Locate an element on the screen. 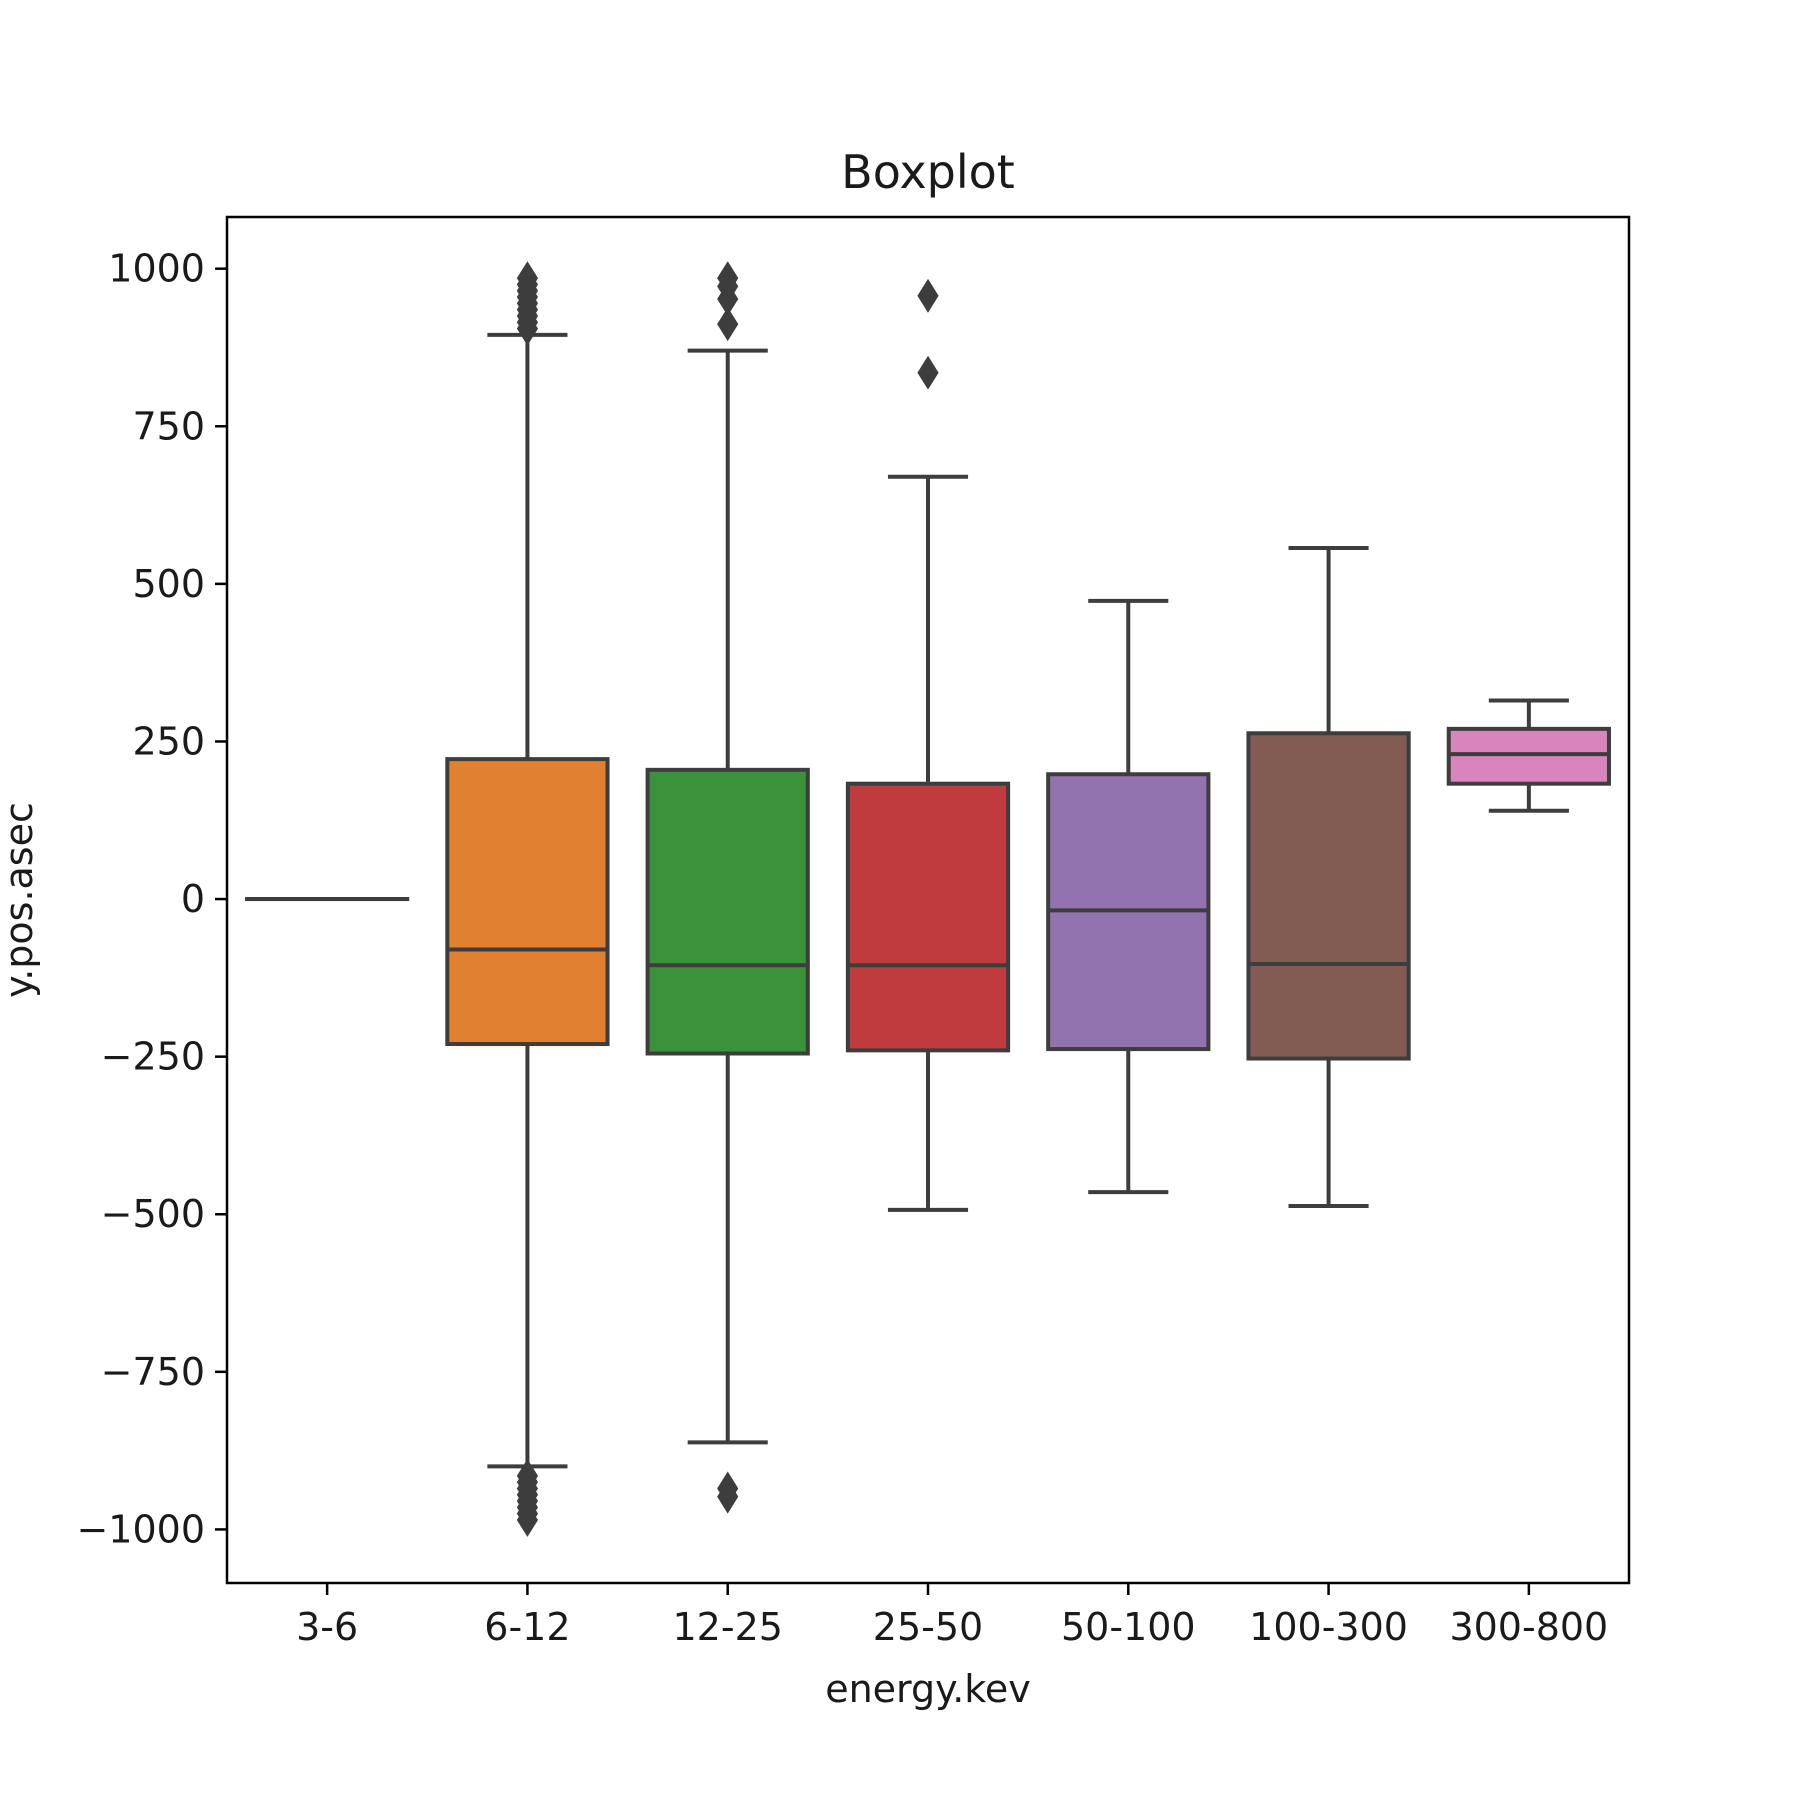 The width and height of the screenshot is (1800, 1800). y-tick-label: −750 is located at coordinates (153, 1372).